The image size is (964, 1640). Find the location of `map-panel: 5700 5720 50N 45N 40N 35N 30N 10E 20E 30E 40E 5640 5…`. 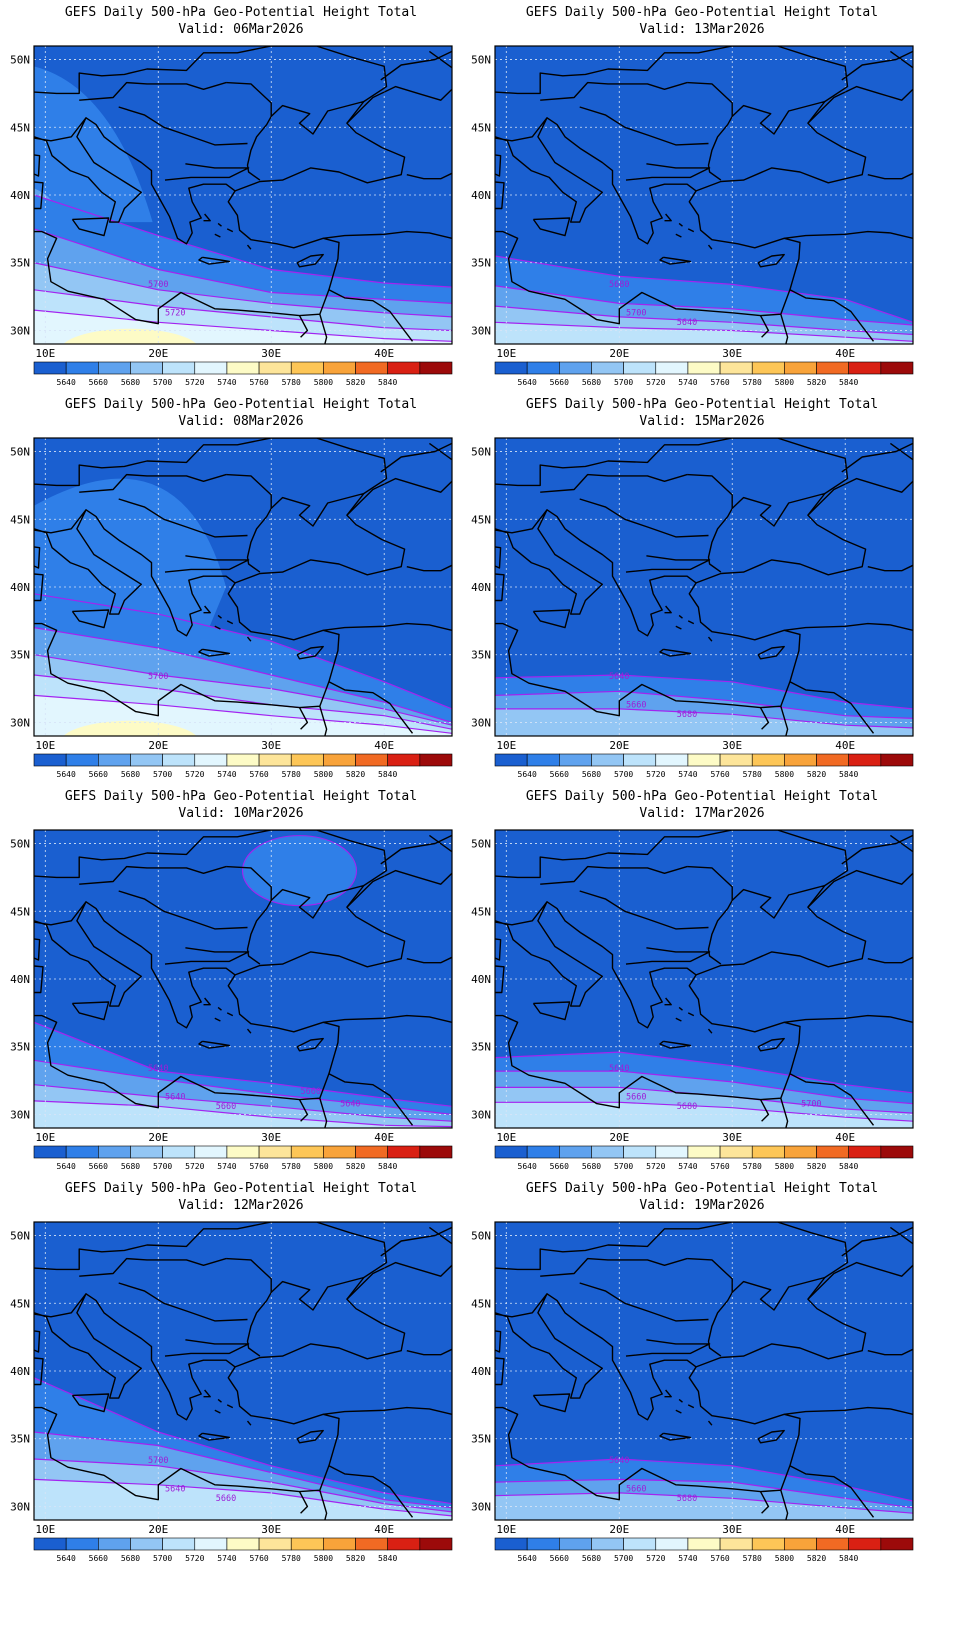

map-panel: 5700 5720 50N 45N 40N 35N 30N 10E 20E 30E 40E 5640 5… is located at coordinates (241, 205).